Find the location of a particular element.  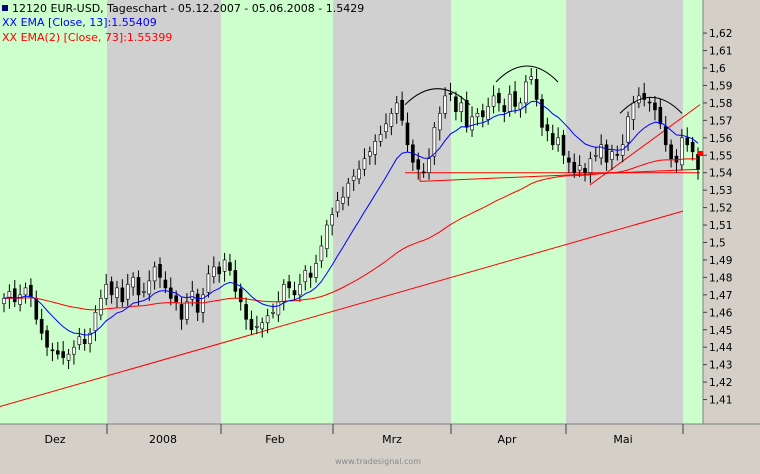

x-tick-label: Mrz is located at coordinates (392, 439).